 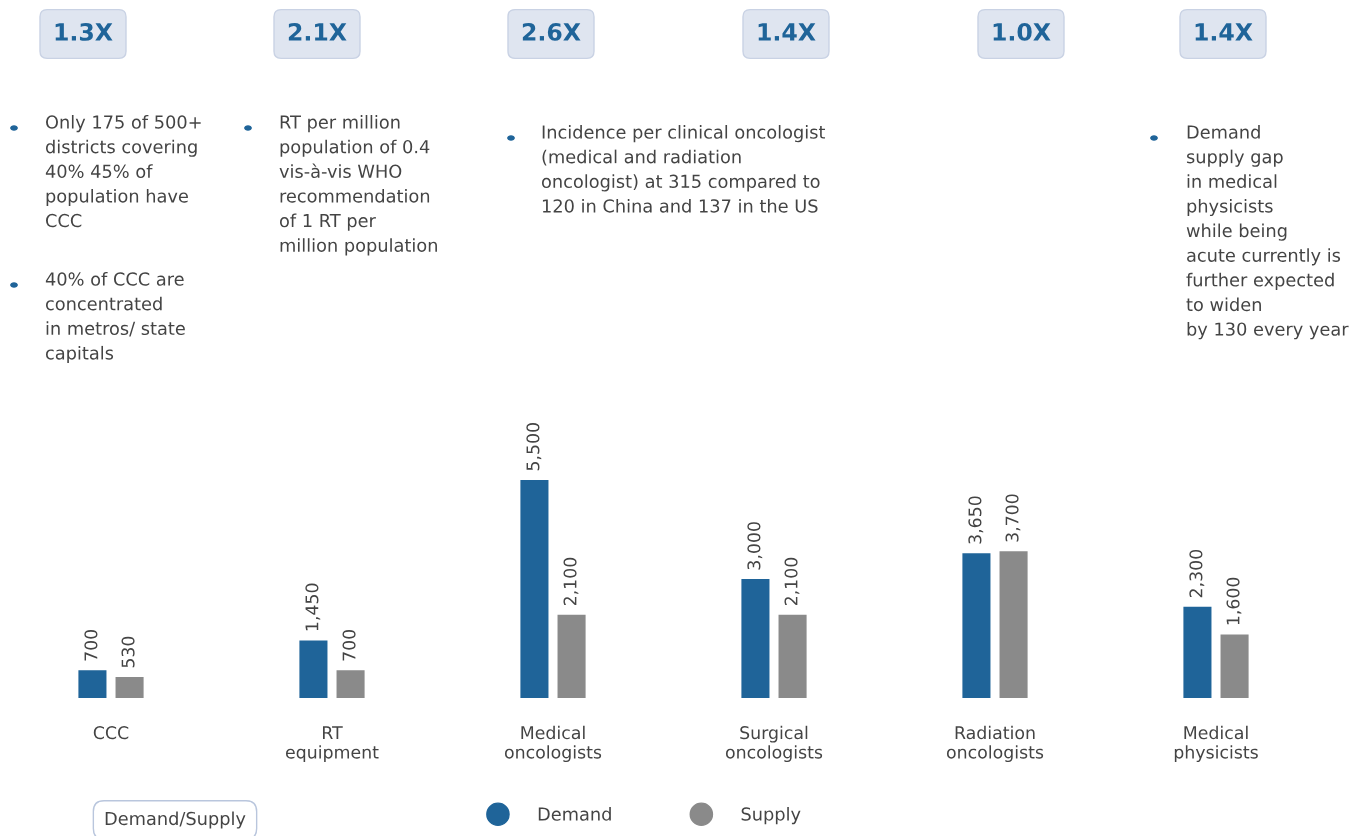 I want to click on x-tick-label: Surgical oncologists, so click(x=774, y=744).